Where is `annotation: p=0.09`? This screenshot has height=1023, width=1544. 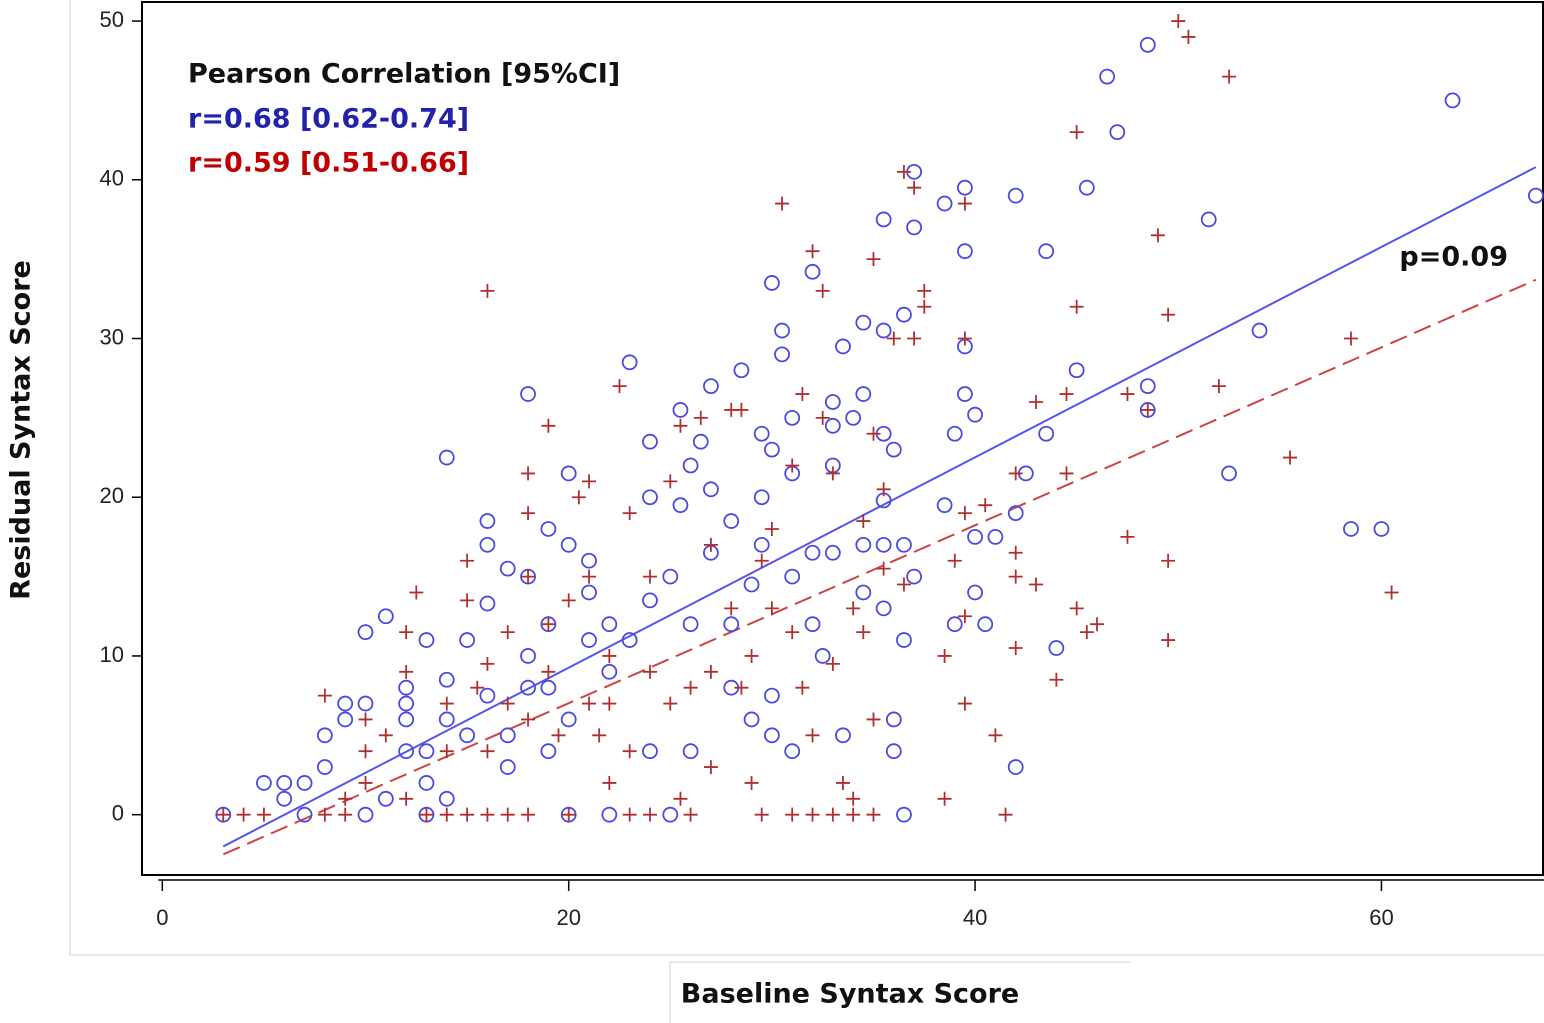 annotation: p=0.09 is located at coordinates (1453, 257).